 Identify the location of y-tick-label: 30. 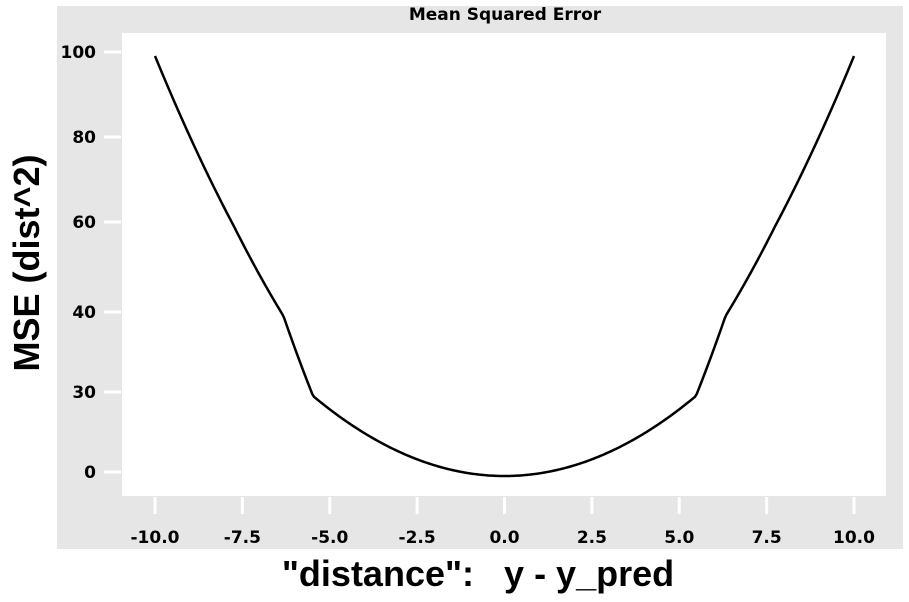
(84, 393).